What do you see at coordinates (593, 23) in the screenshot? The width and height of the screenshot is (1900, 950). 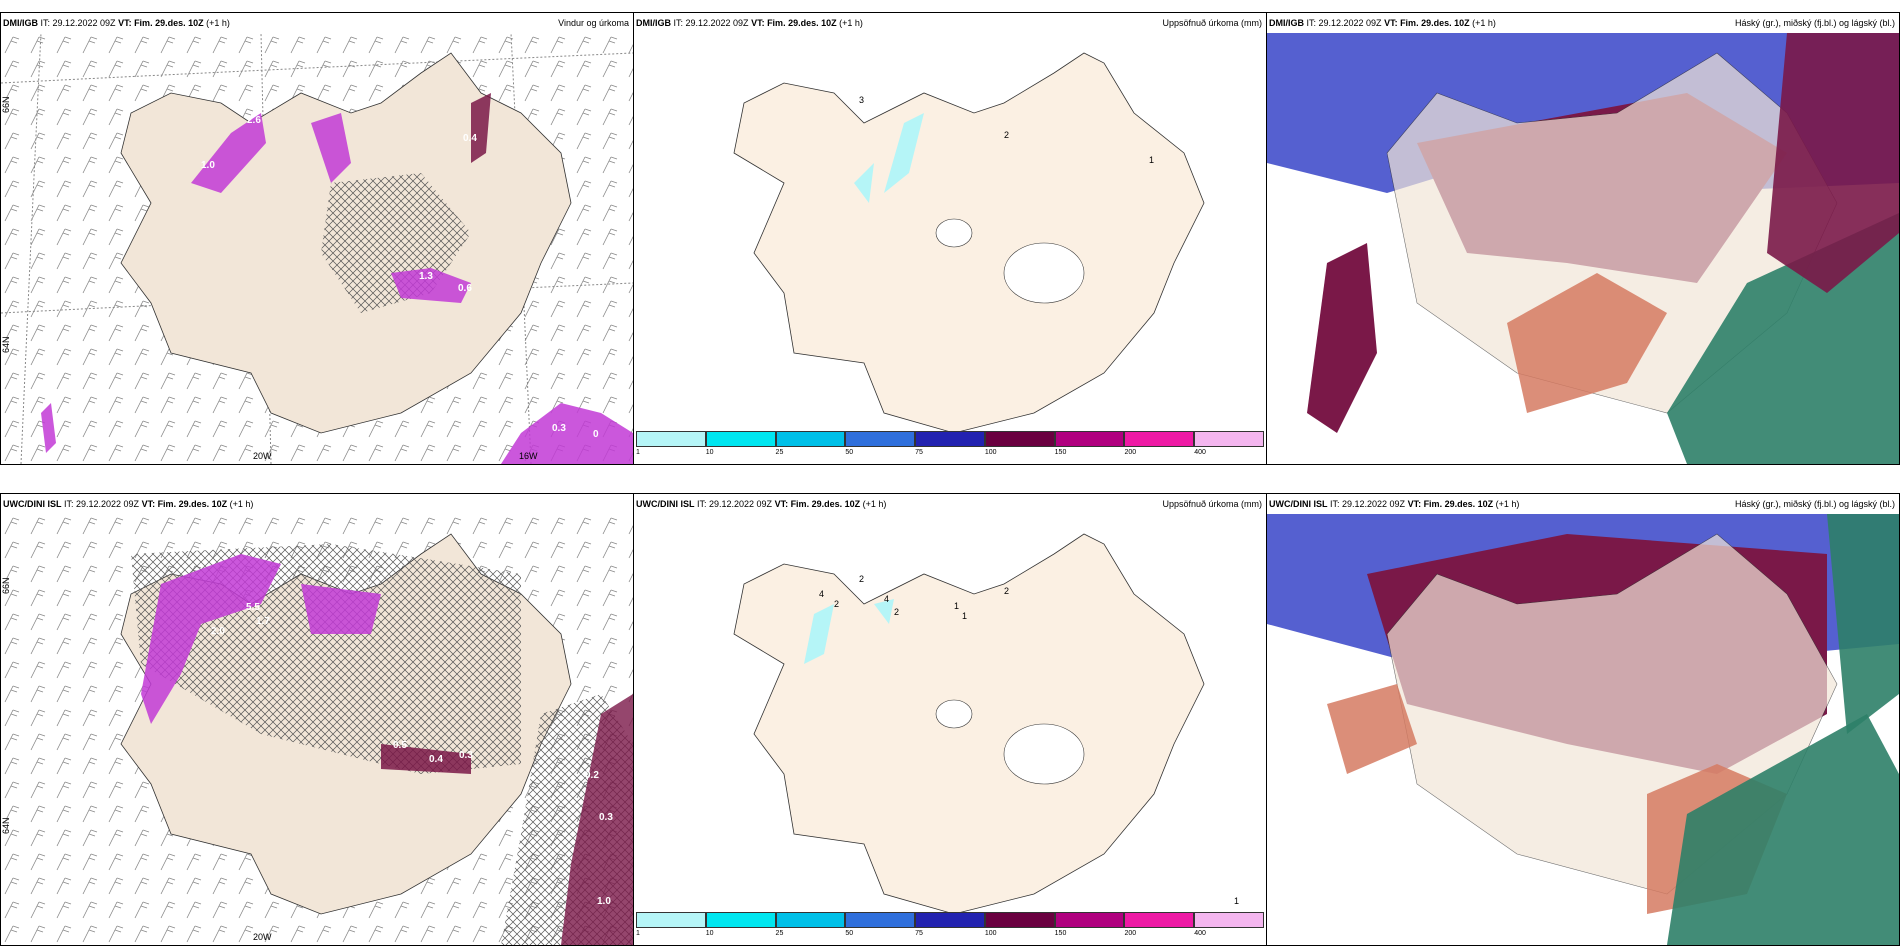 I see `panel-title: Vindur og úrkoma` at bounding box center [593, 23].